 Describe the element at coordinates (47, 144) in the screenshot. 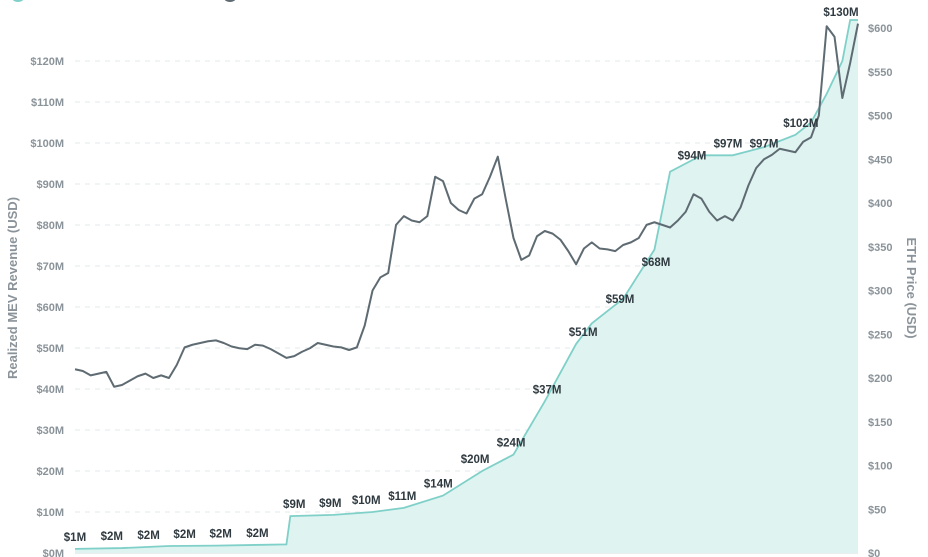

I see `left-tick-label: $100M` at that location.